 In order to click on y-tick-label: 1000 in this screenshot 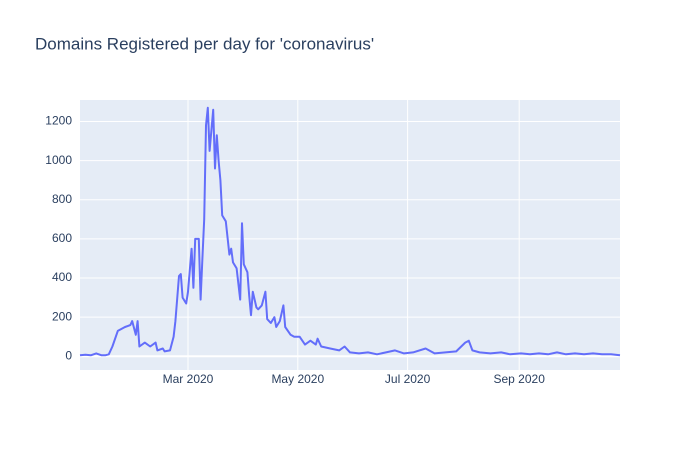, I will do `click(58, 160)`.